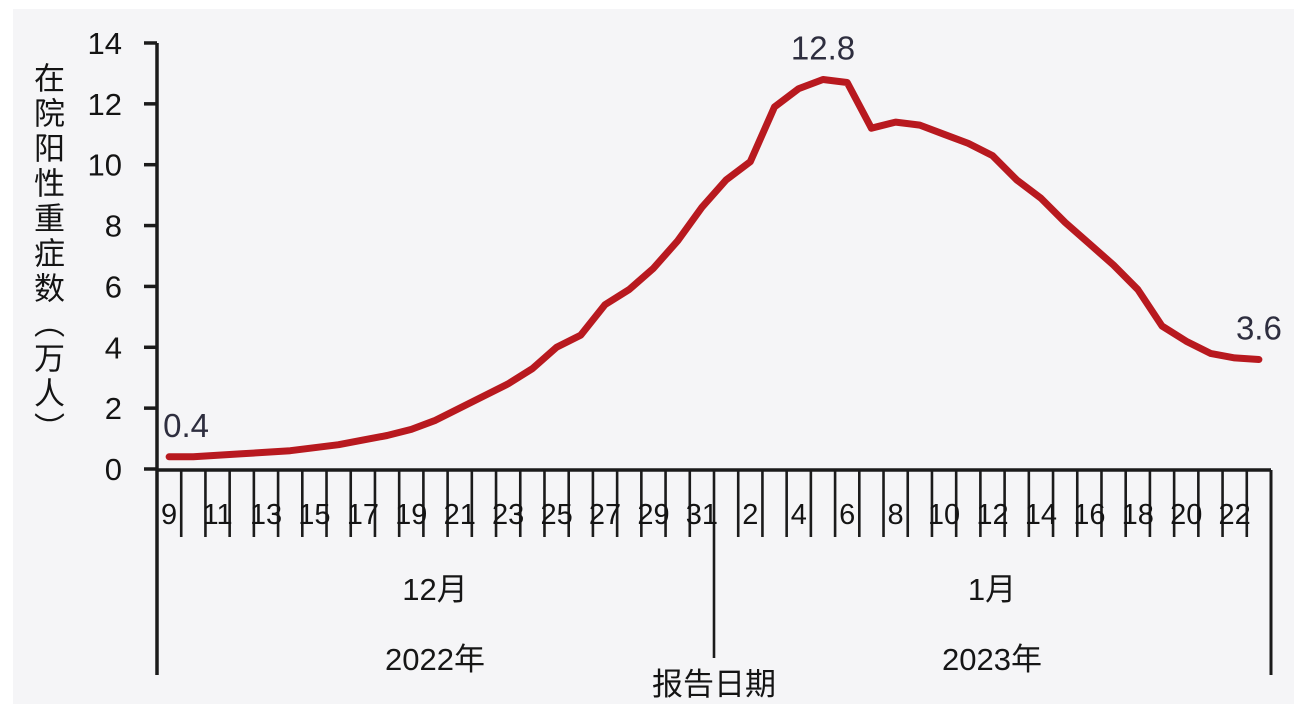  I want to click on x-tick-label: 12, so click(992, 515).